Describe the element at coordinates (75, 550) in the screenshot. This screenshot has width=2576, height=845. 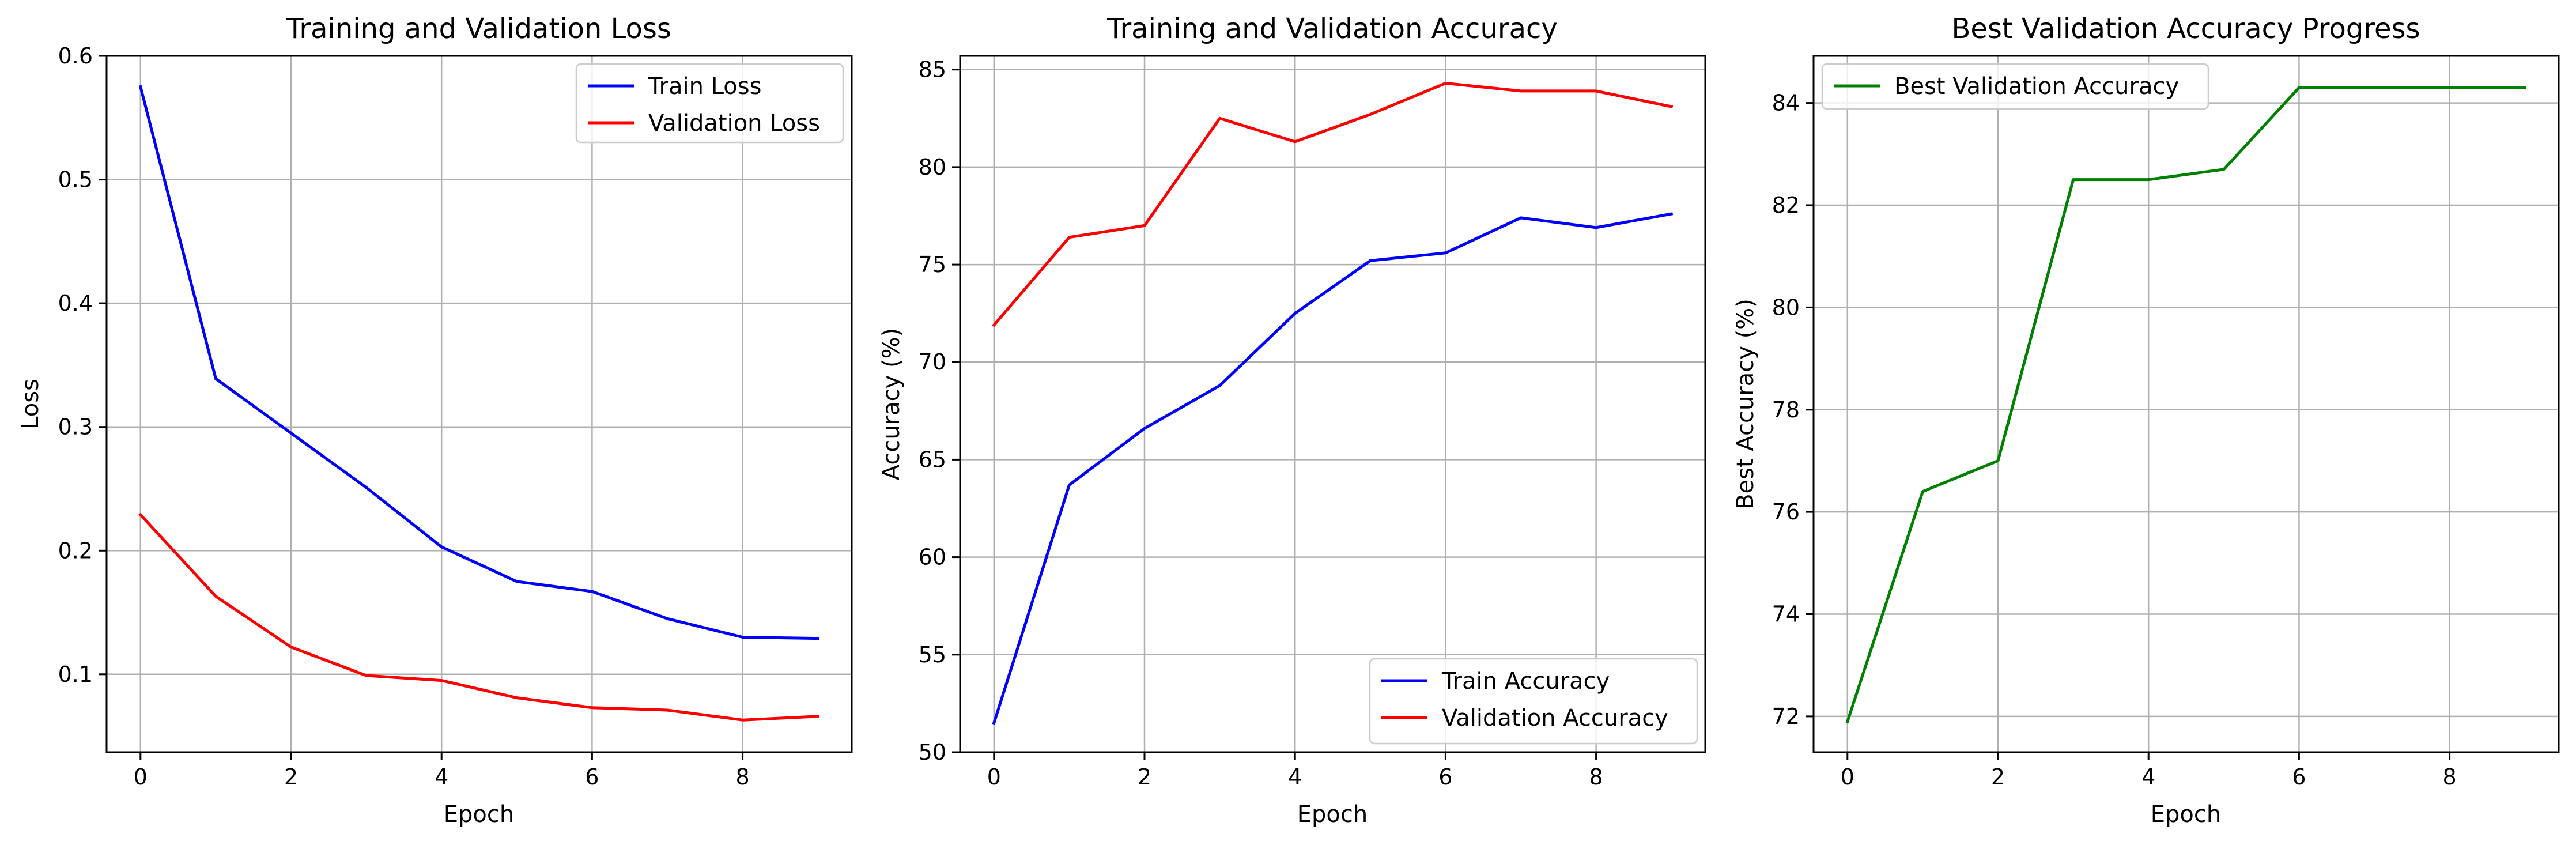
I see `y-tick-label: 0.2` at that location.